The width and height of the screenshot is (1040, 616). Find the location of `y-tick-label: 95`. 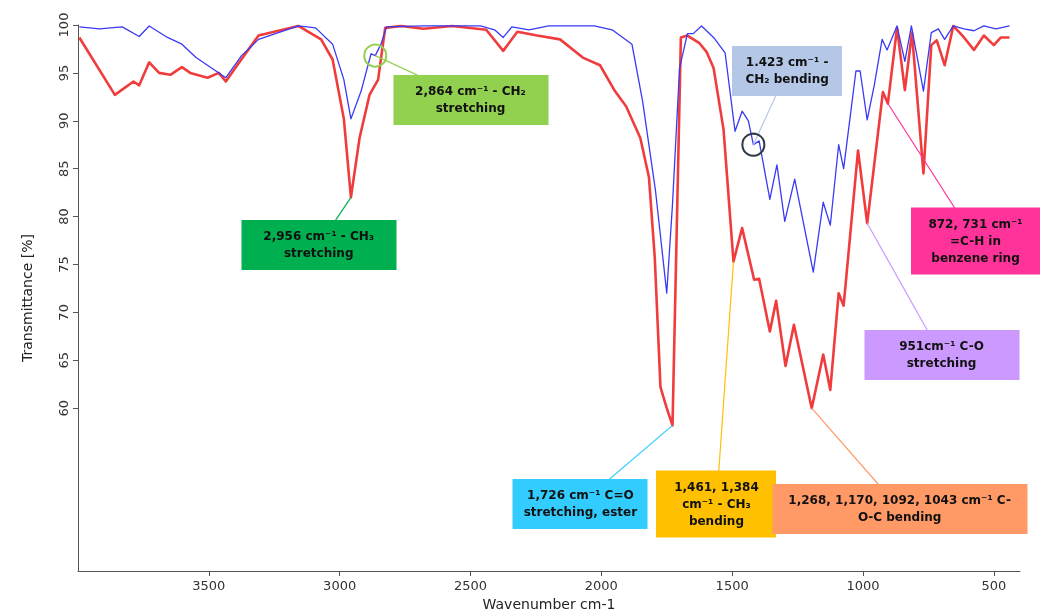

y-tick-label: 95 is located at coordinates (63, 73).